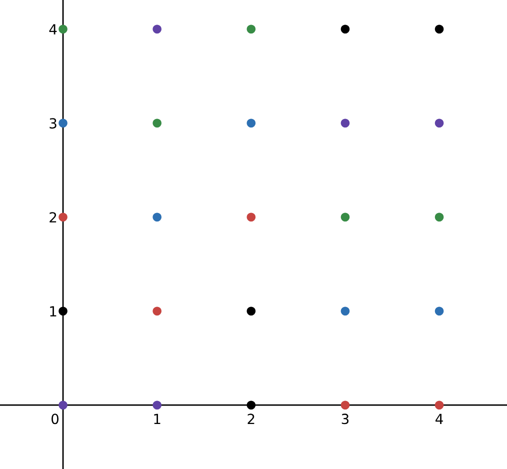 Image resolution: width=507 pixels, height=469 pixels. Describe the element at coordinates (345, 419) in the screenshot. I see `x-tick-label: 3` at that location.